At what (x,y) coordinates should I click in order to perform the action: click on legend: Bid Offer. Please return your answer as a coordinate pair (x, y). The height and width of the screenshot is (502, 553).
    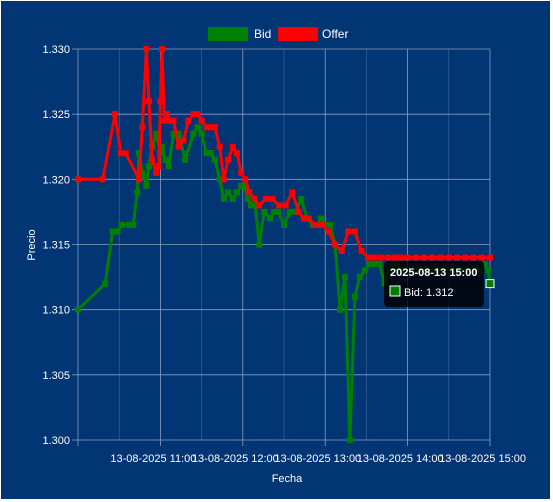
    Looking at the image, I should click on (278, 34).